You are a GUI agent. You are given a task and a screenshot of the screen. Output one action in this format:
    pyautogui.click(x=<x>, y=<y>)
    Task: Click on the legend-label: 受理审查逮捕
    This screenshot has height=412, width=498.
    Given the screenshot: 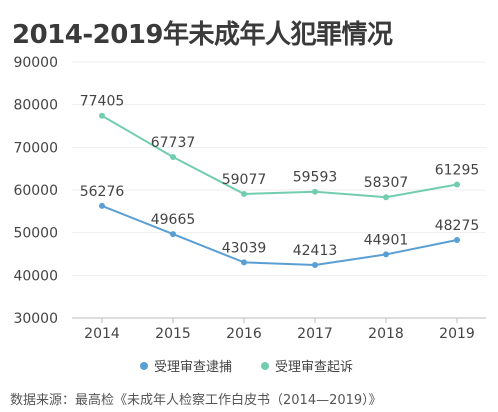 What is the action you would take?
    pyautogui.click(x=193, y=367)
    